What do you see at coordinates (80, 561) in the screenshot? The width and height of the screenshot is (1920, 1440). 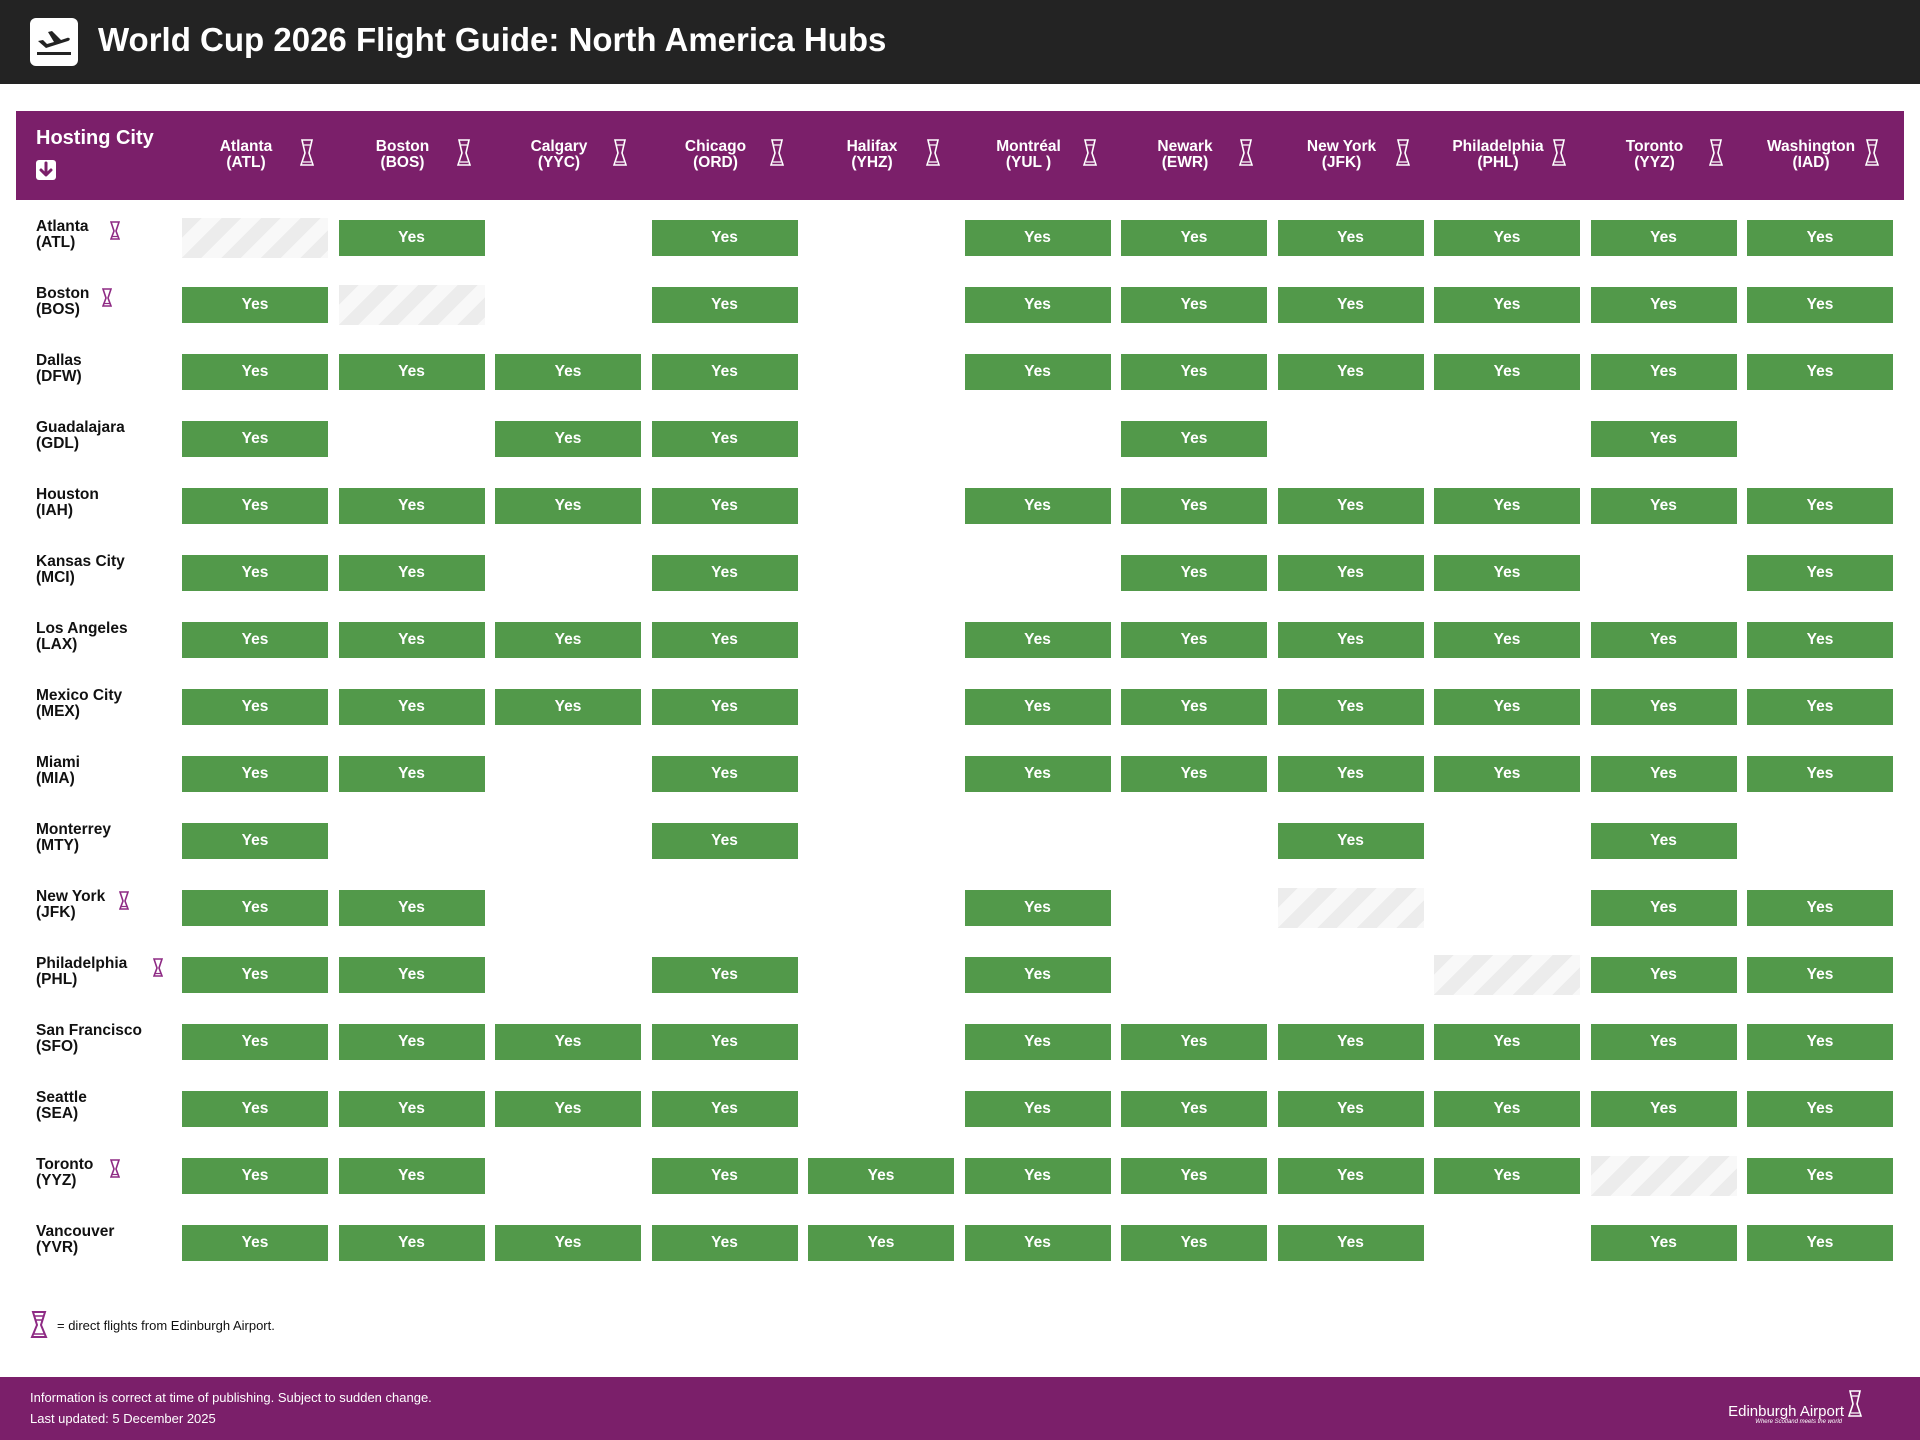 I see `row-city: Kansas City` at bounding box center [80, 561].